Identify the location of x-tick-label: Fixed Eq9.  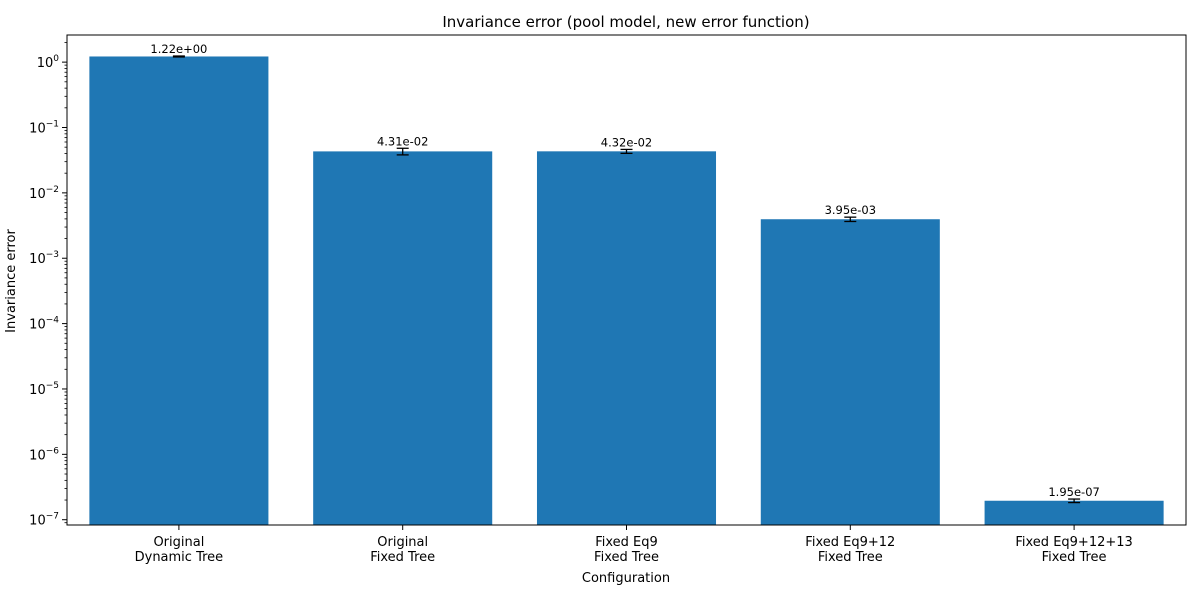
(626, 542).